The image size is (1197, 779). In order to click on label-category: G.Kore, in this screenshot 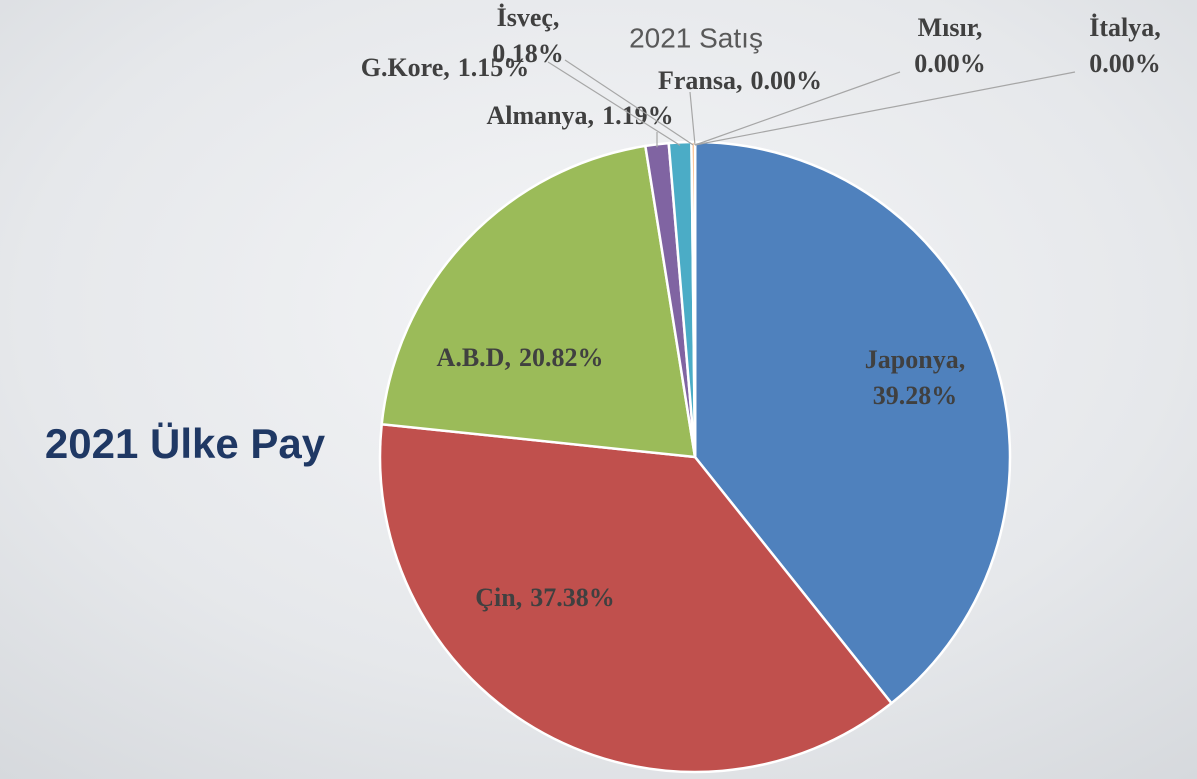, I will do `click(405, 67)`.